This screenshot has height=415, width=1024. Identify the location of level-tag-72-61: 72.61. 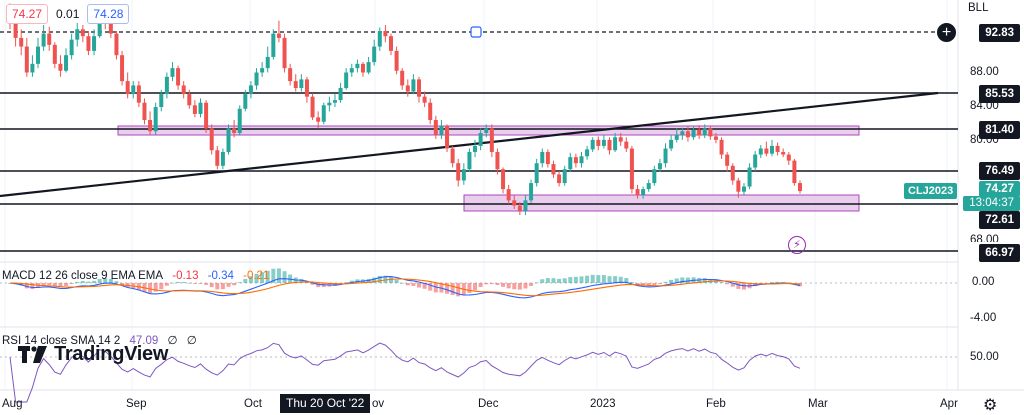
(999, 220).